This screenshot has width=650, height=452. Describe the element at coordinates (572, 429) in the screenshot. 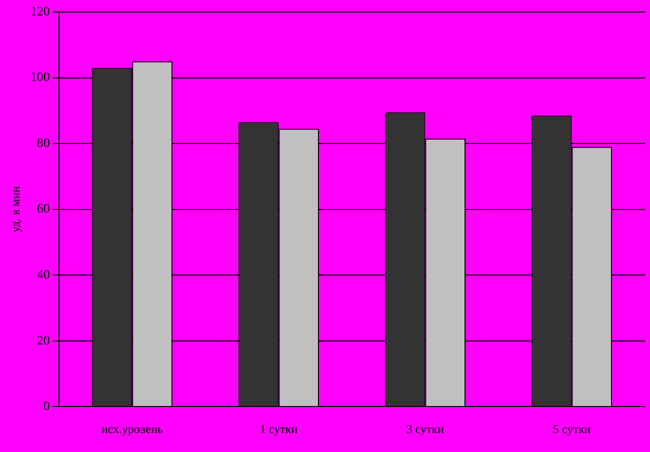

I see `x-tick-label: 5 сутки` at that location.